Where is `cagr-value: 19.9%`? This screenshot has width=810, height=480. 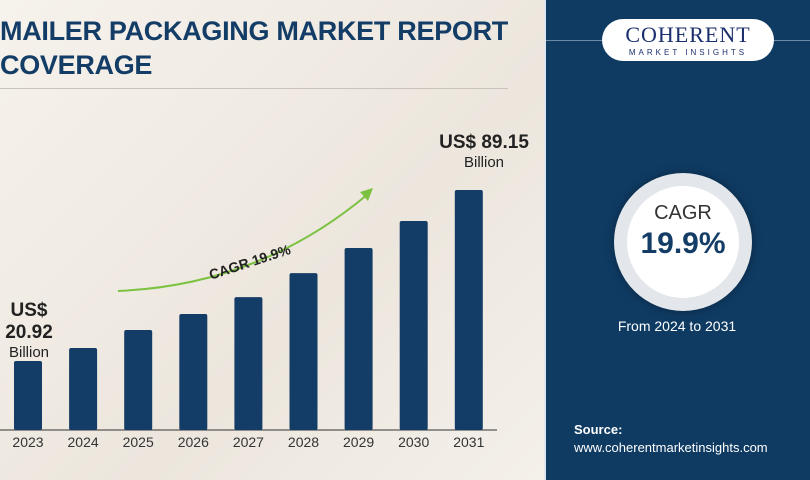
cagr-value: 19.9% is located at coordinates (683, 243).